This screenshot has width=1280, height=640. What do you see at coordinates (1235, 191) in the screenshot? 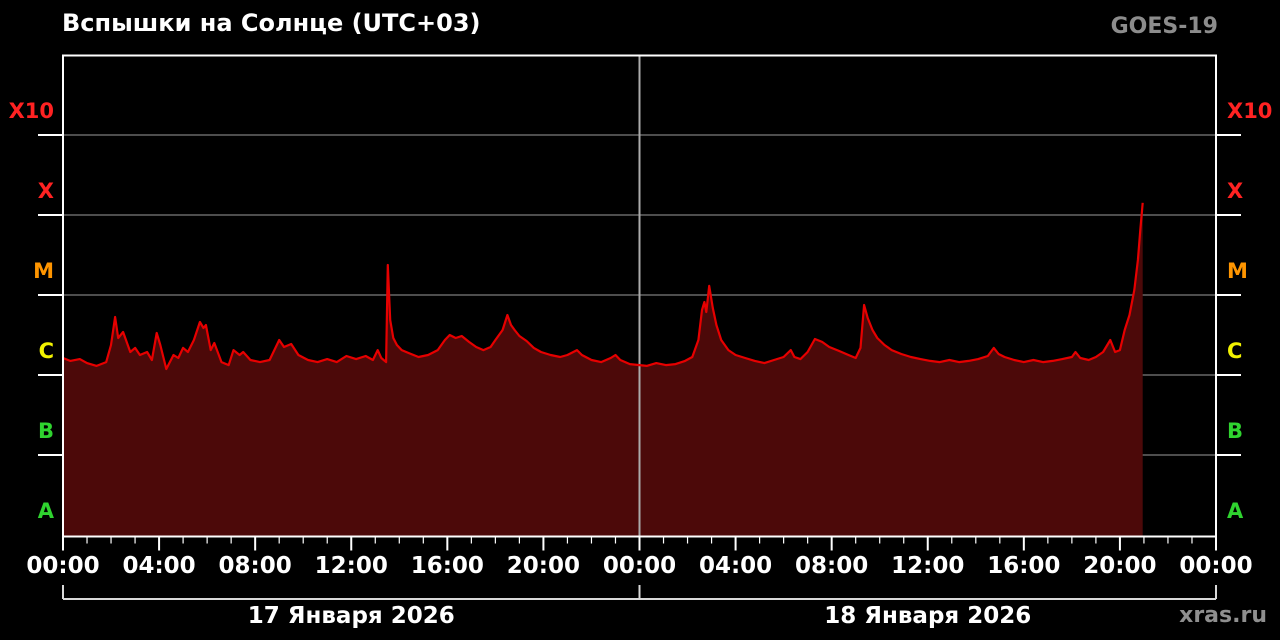
I see `class-label-right: X` at bounding box center [1235, 191].